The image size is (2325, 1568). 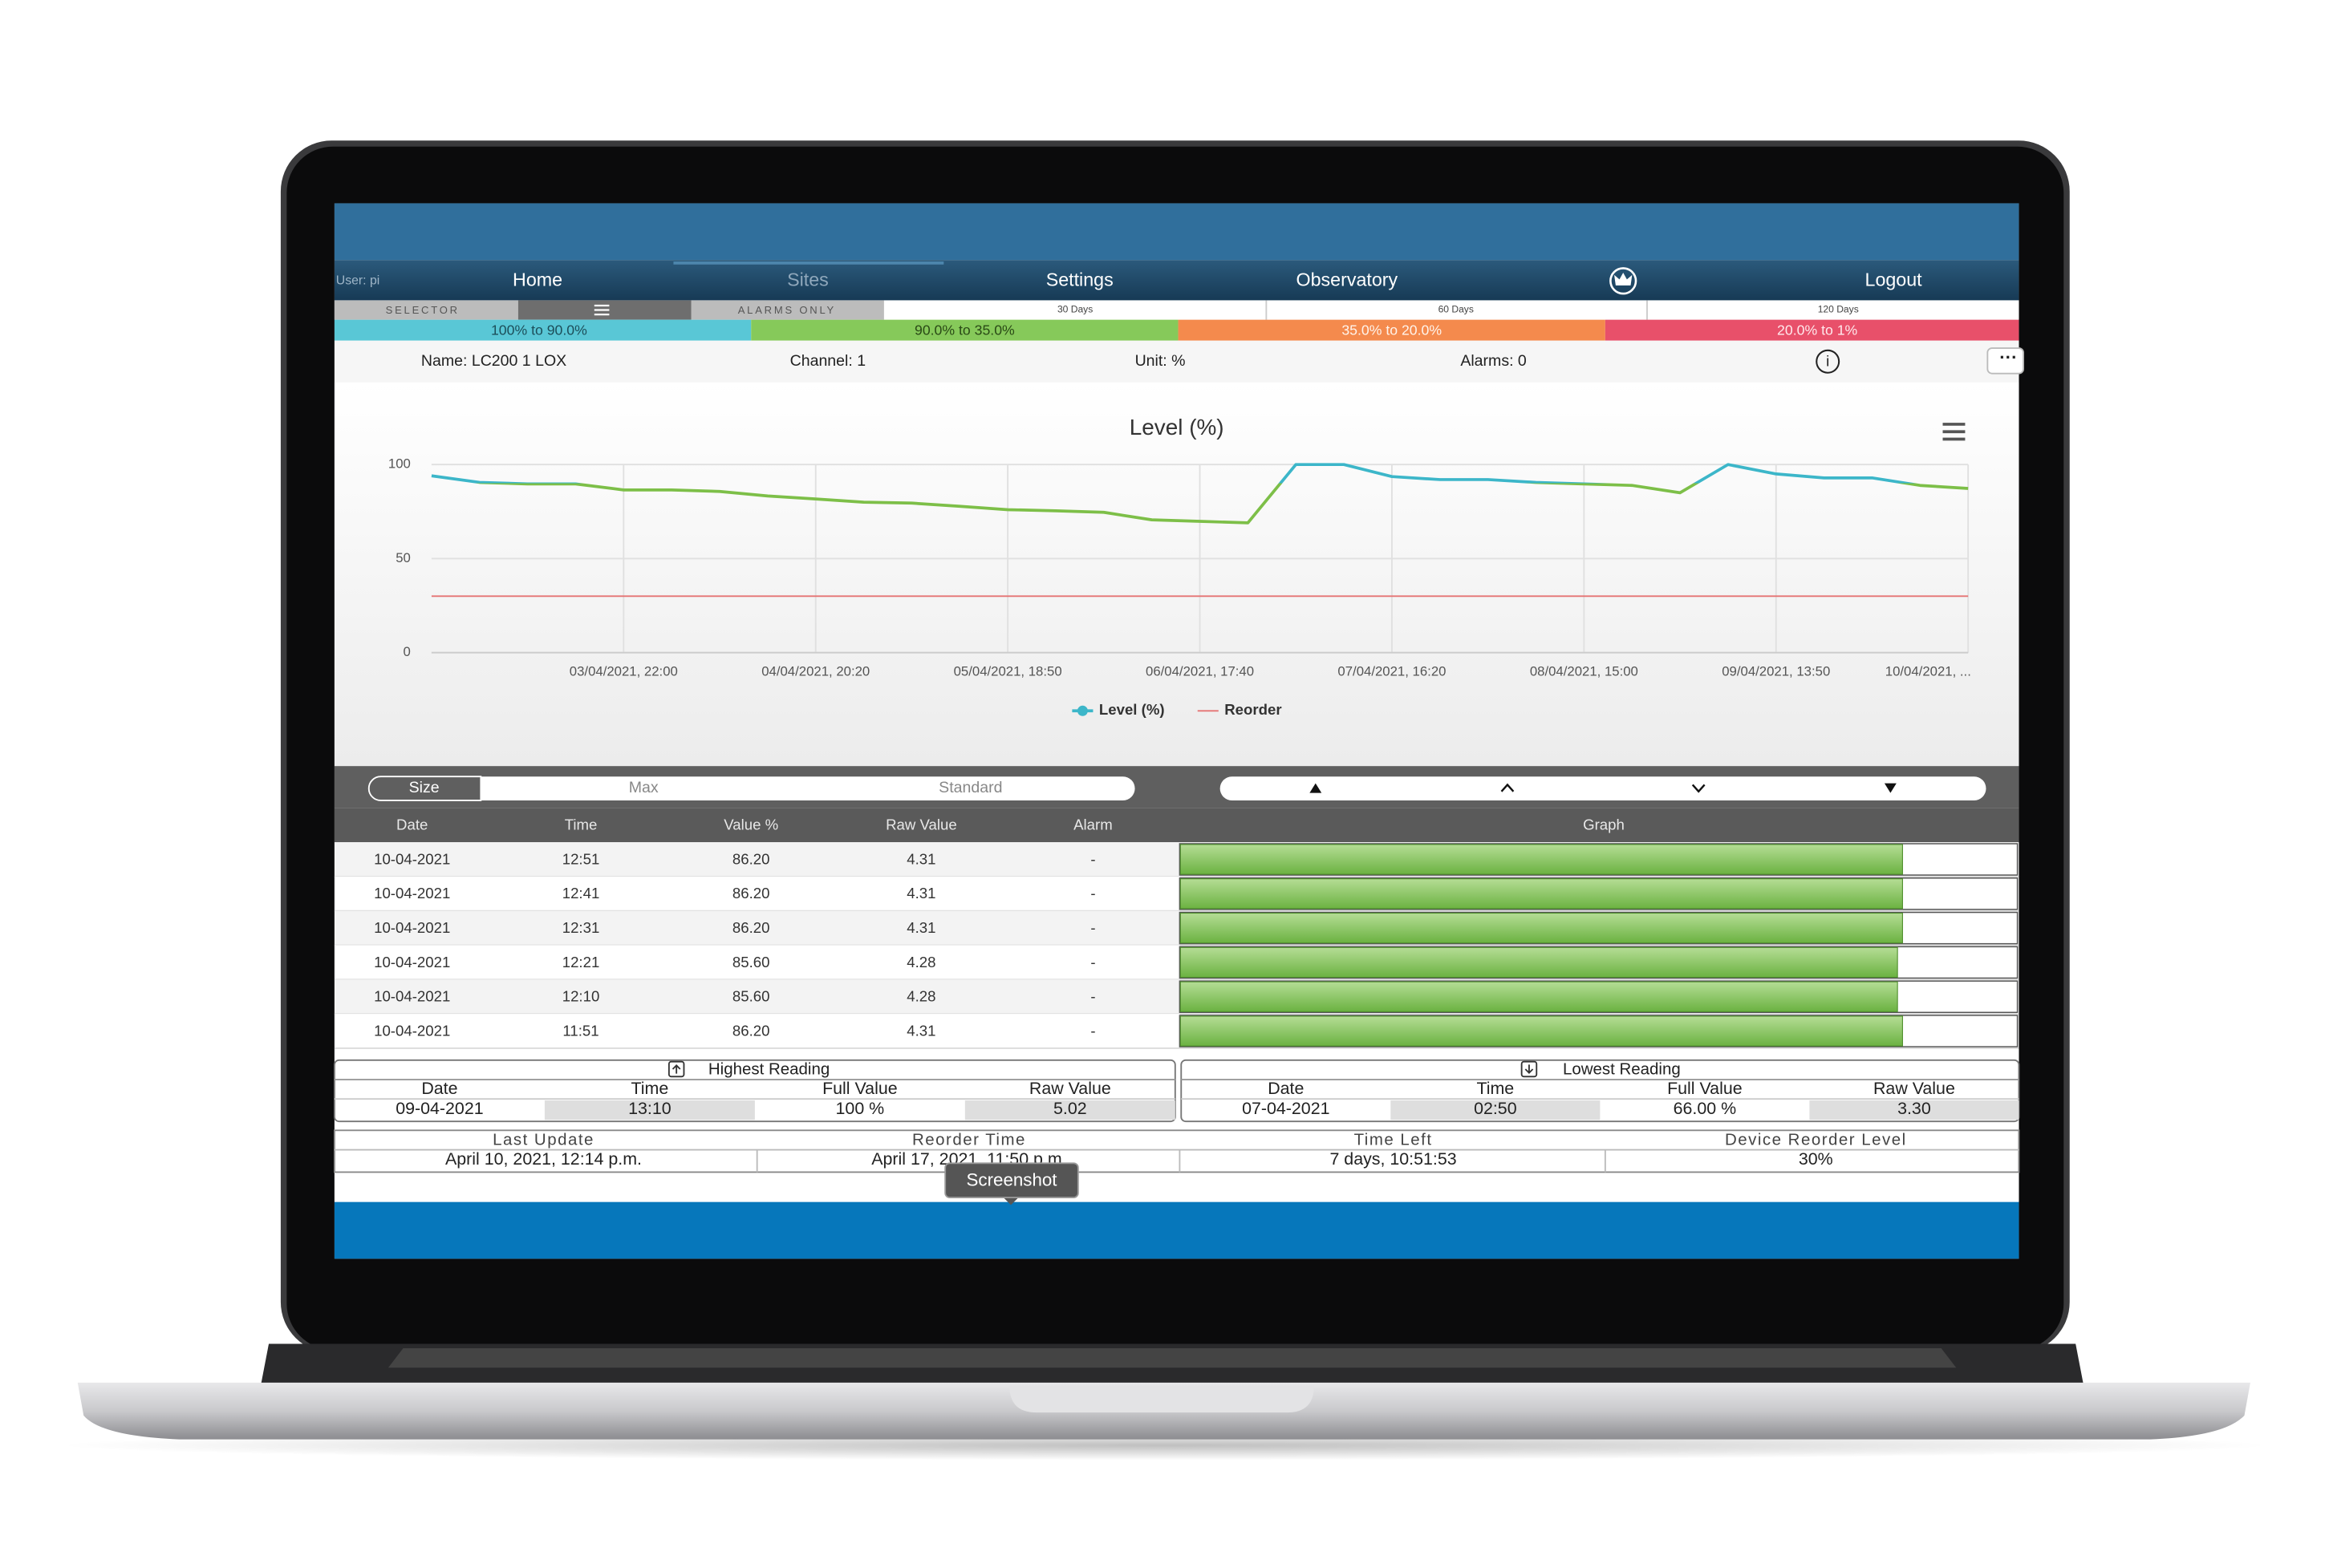 I want to click on chart-title: Level (%), so click(x=1177, y=428).